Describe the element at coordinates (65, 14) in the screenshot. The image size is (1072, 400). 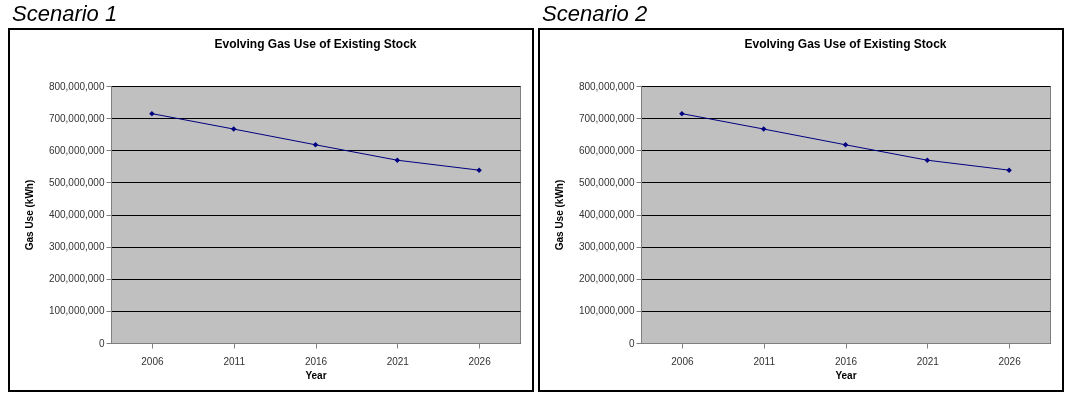
I see `text: Scenario 1` at that location.